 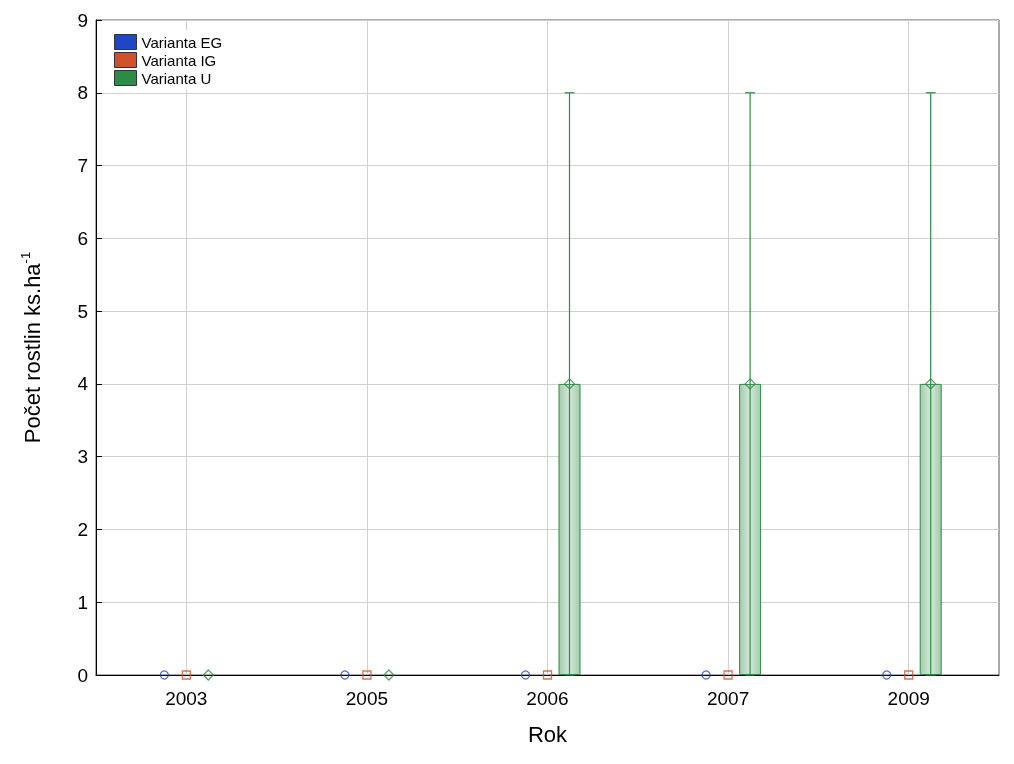 What do you see at coordinates (83, 384) in the screenshot?
I see `y-tick-label: 4` at bounding box center [83, 384].